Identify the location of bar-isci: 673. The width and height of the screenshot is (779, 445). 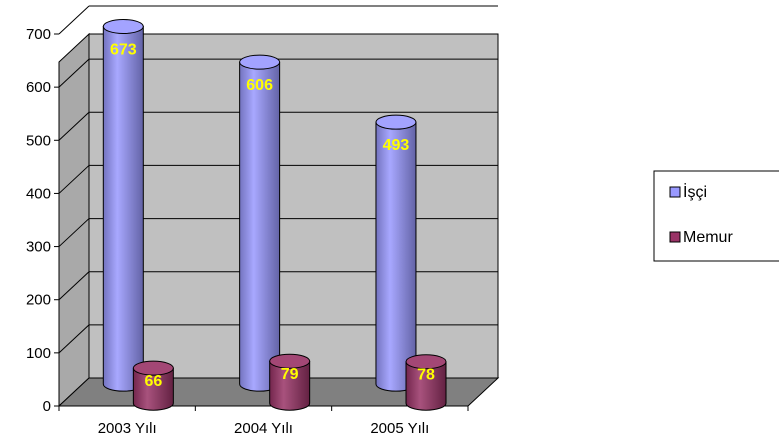
(123, 205).